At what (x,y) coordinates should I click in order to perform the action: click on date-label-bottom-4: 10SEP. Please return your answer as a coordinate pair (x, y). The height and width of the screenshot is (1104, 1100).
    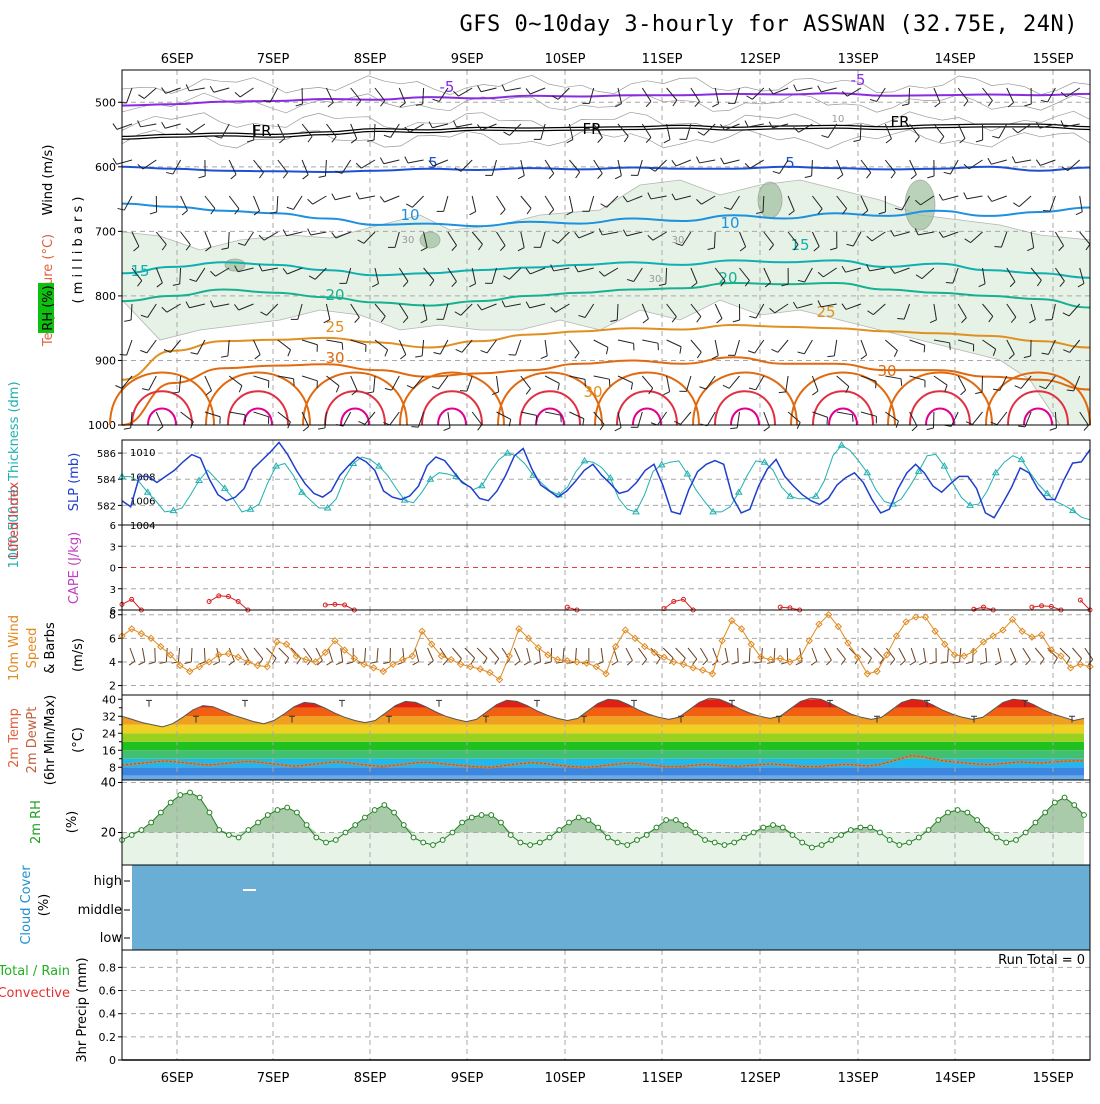
    Looking at the image, I should click on (565, 1078).